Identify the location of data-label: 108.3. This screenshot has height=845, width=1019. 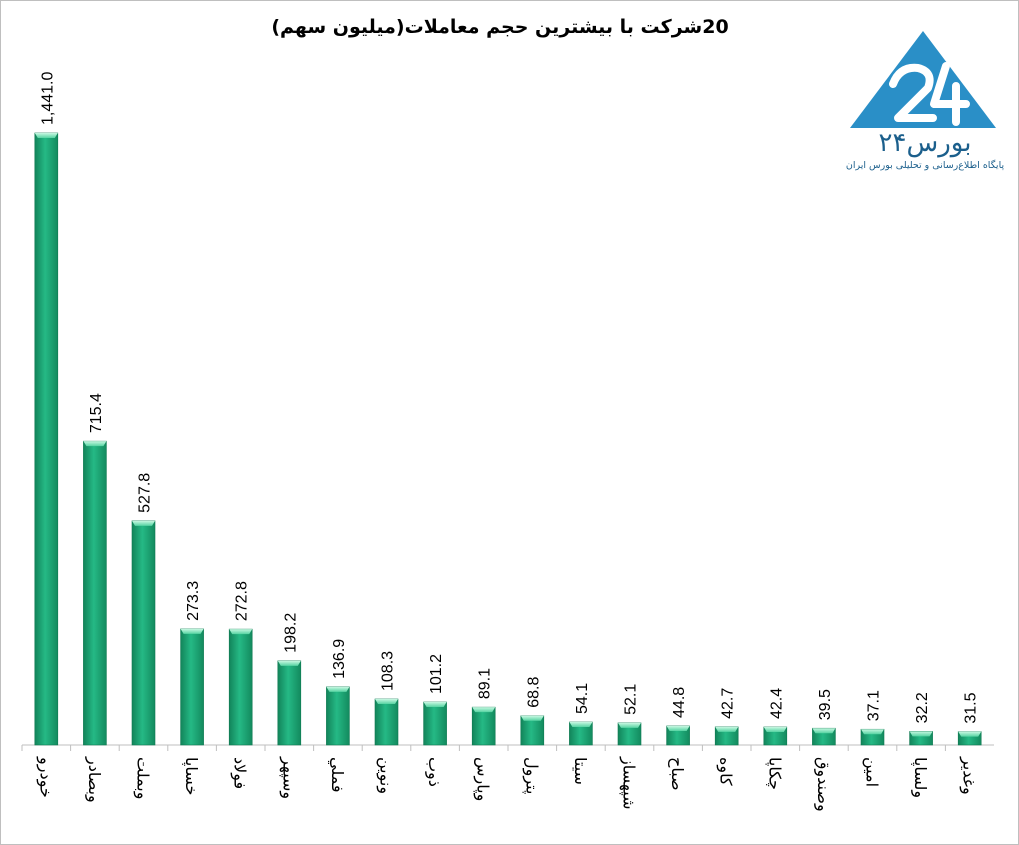
(388, 671).